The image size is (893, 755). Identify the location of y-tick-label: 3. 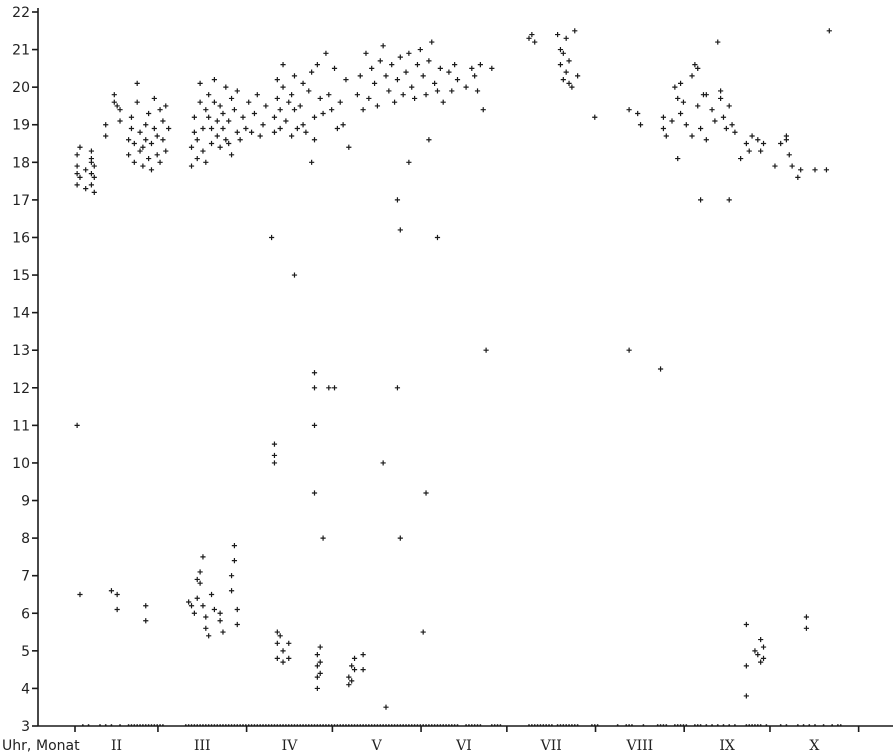
(25, 727).